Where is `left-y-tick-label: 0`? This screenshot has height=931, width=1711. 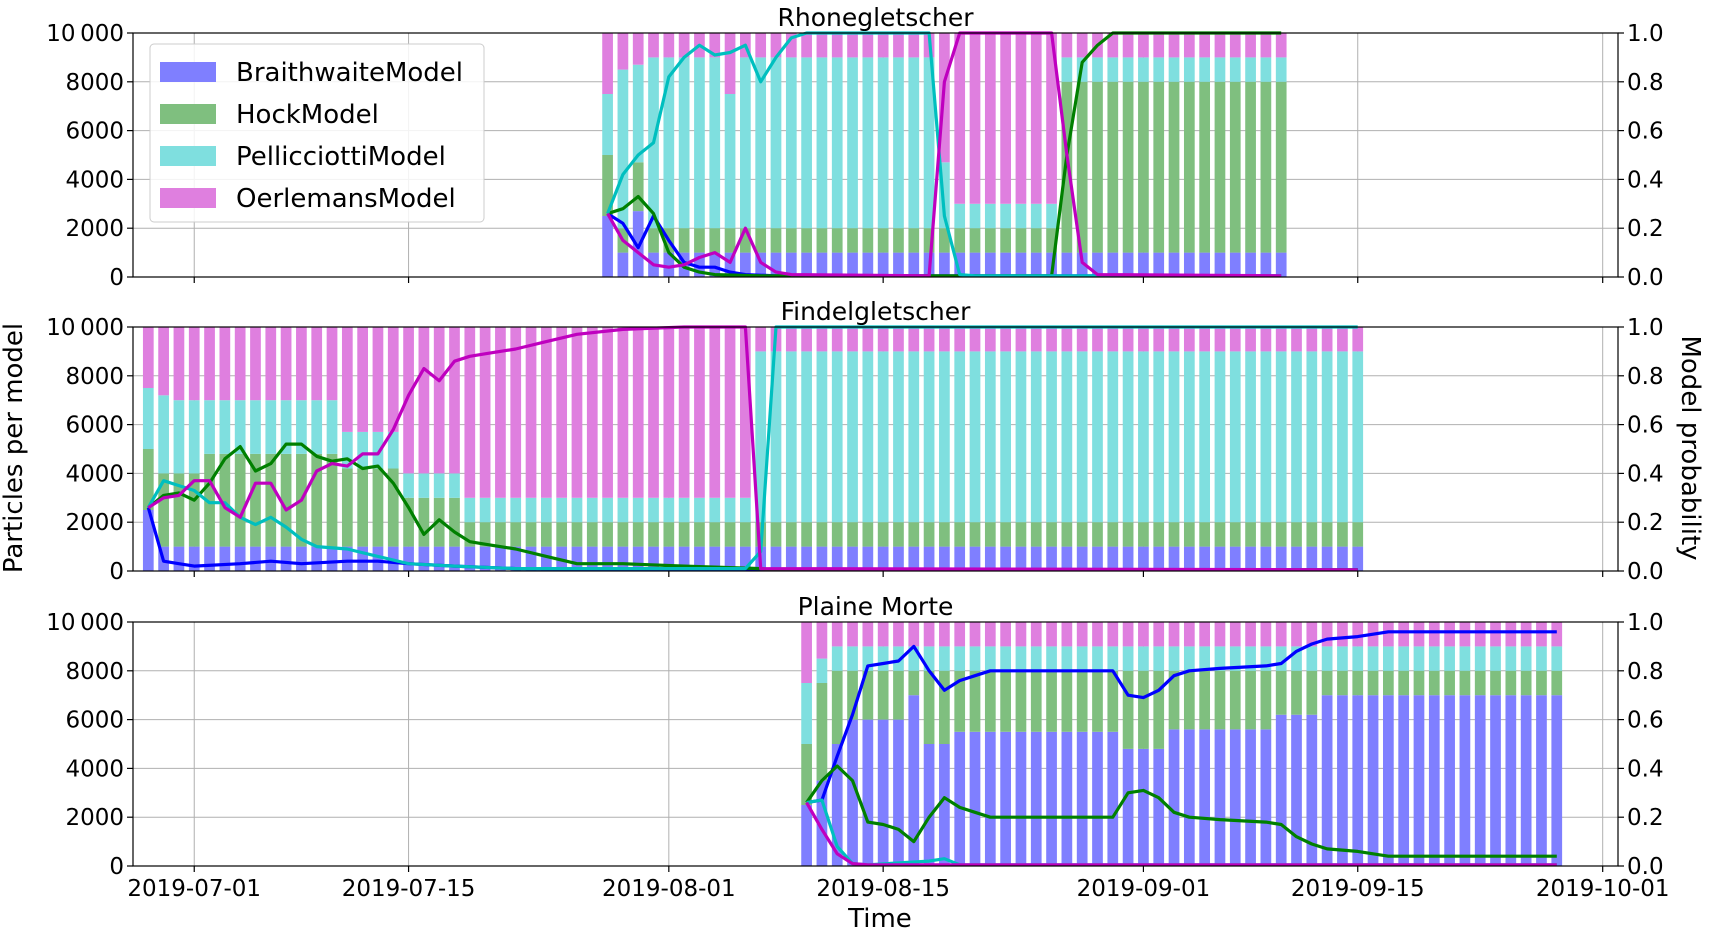
left-y-tick-label: 0 is located at coordinates (116, 572).